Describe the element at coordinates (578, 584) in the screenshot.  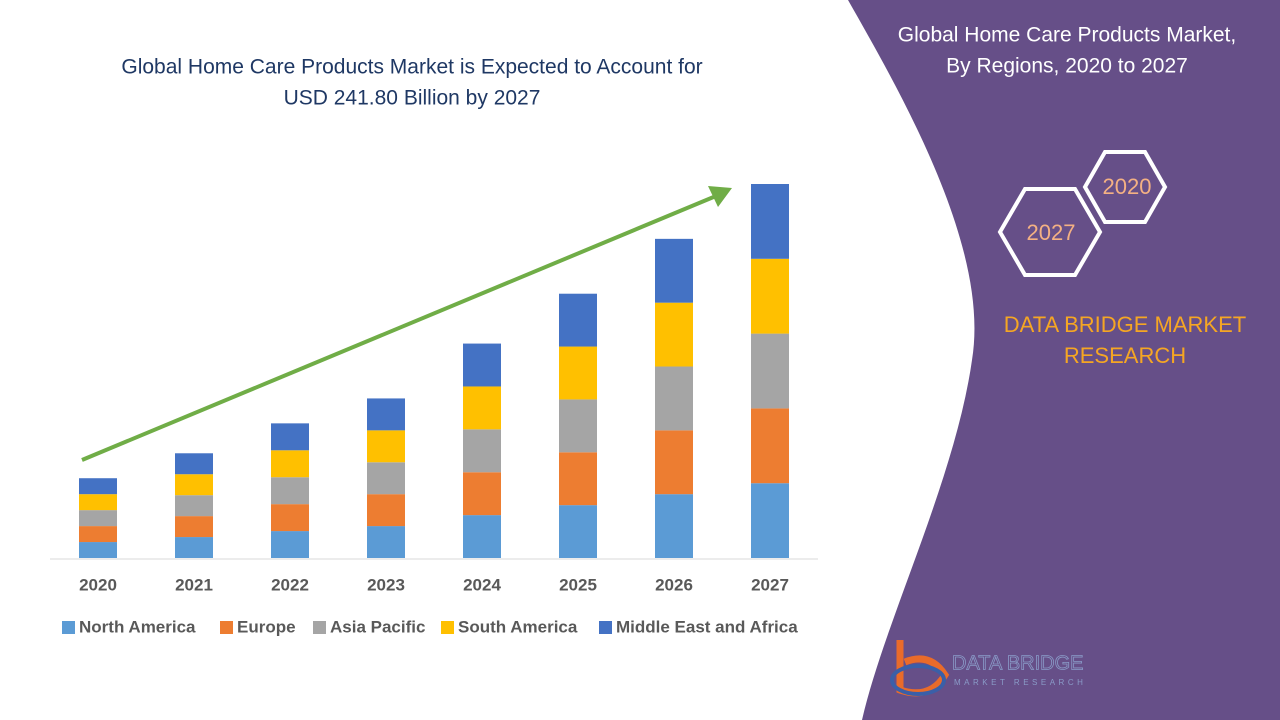
I see `x-tick-label: 2025` at that location.